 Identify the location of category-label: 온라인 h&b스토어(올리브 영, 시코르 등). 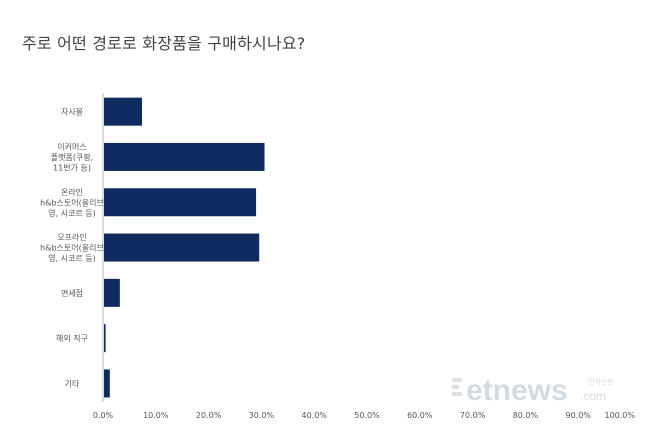
(72, 202).